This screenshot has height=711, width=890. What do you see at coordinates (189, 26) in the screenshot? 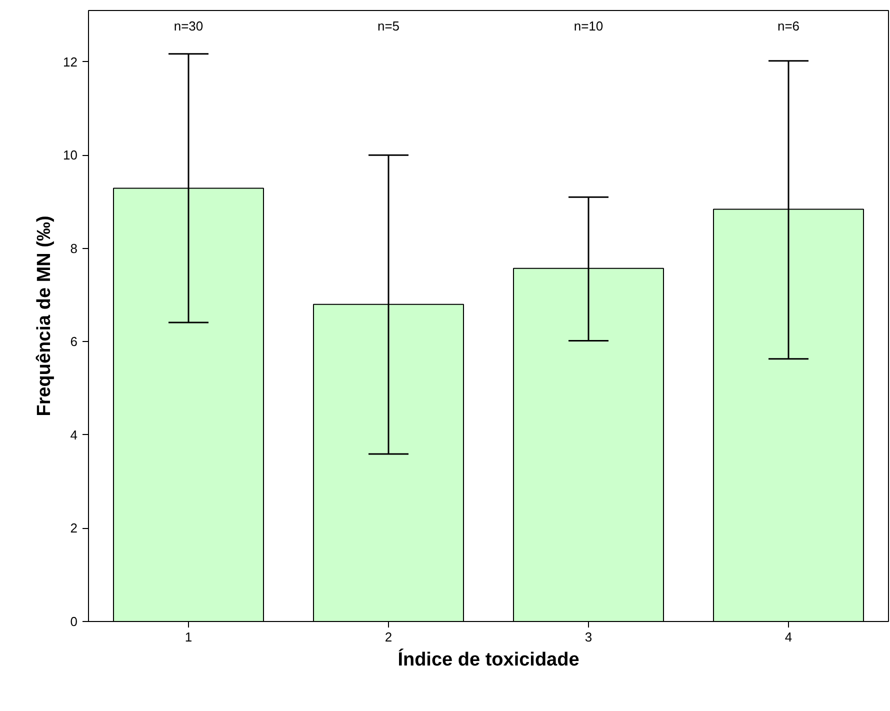
I see `annotation: n=30` at bounding box center [189, 26].